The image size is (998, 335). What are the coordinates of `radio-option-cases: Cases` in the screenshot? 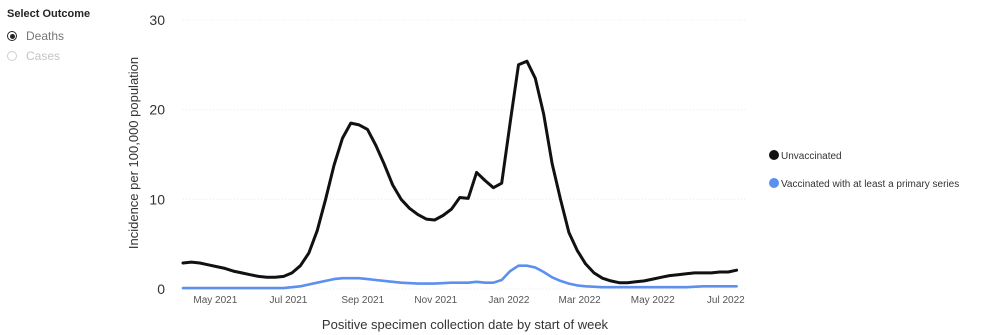 It's located at (67, 56).